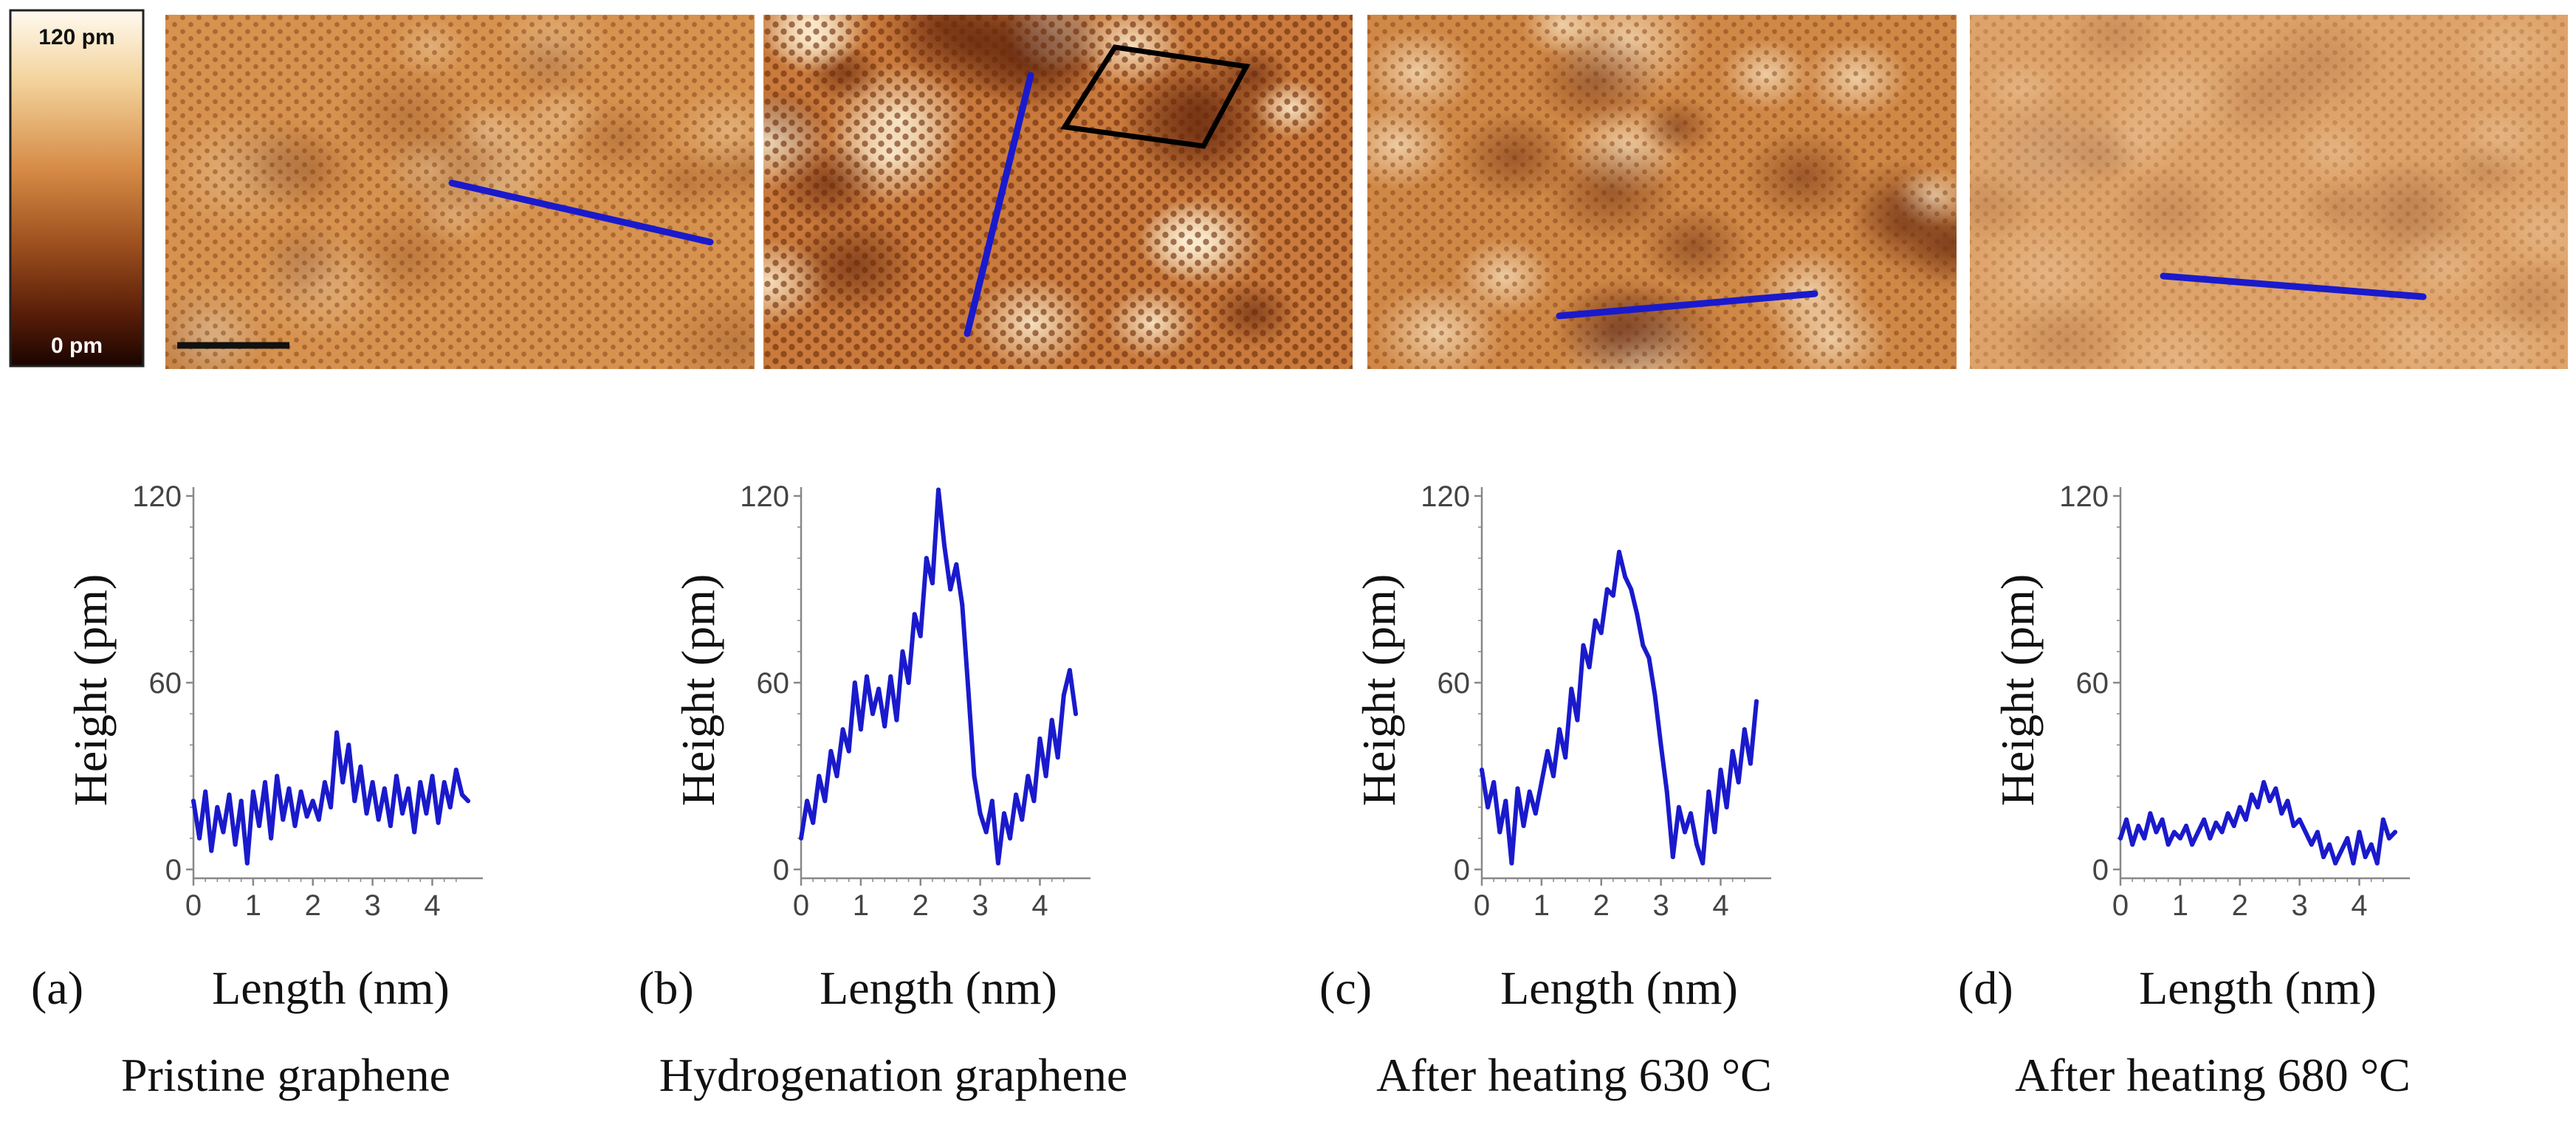 The height and width of the screenshot is (1127, 2576). What do you see at coordinates (939, 676) in the screenshot?
I see `height-profile-series` at bounding box center [939, 676].